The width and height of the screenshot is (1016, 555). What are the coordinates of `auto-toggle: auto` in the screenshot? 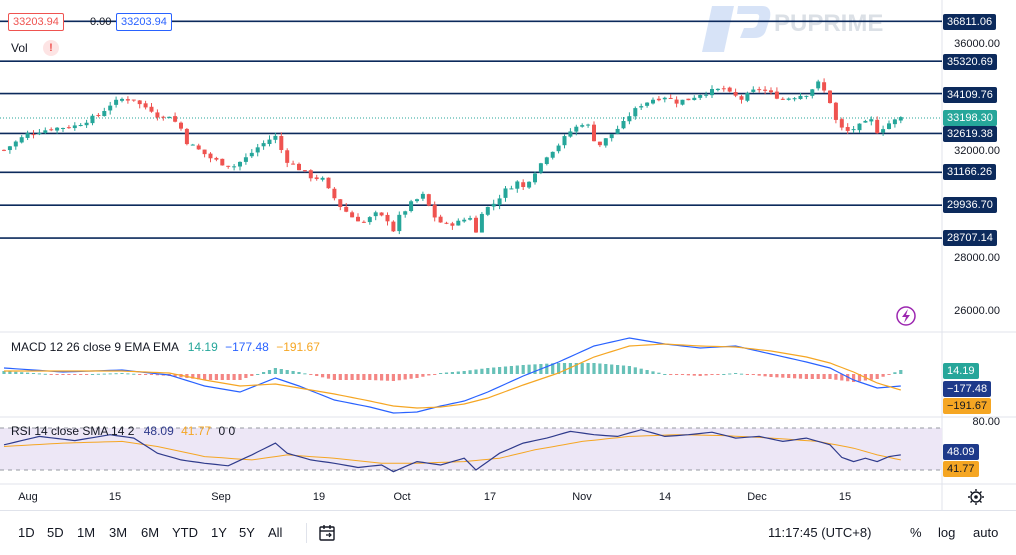 It's located at (986, 532).